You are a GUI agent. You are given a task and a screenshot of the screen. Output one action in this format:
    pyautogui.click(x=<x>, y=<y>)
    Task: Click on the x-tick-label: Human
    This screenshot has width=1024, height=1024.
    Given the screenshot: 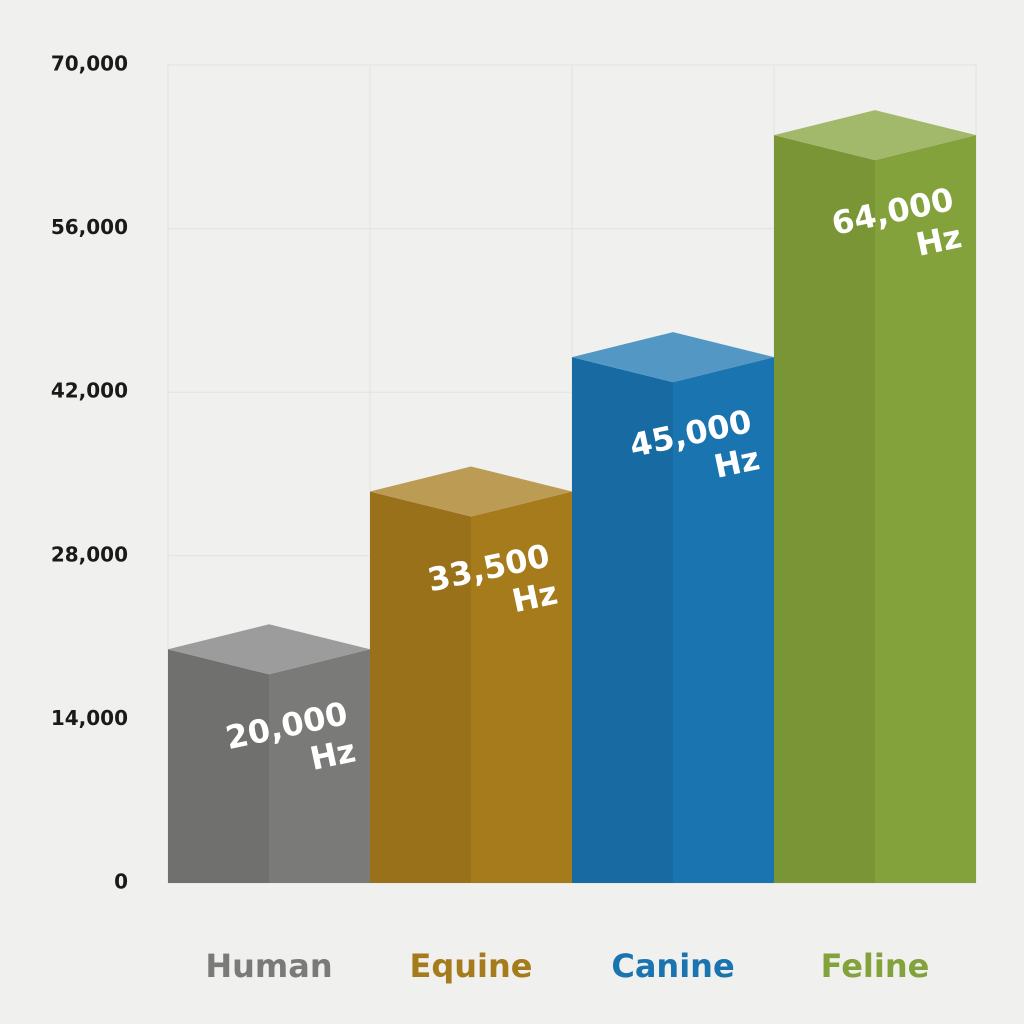 What is the action you would take?
    pyautogui.click(x=268, y=966)
    